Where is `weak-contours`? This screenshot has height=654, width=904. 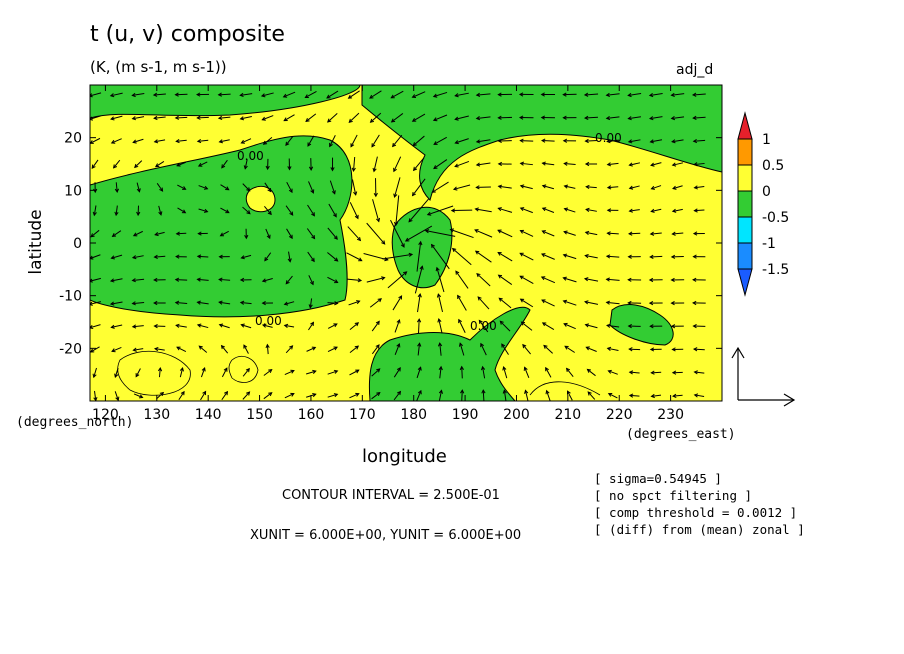 weak-contours is located at coordinates (359, 373).